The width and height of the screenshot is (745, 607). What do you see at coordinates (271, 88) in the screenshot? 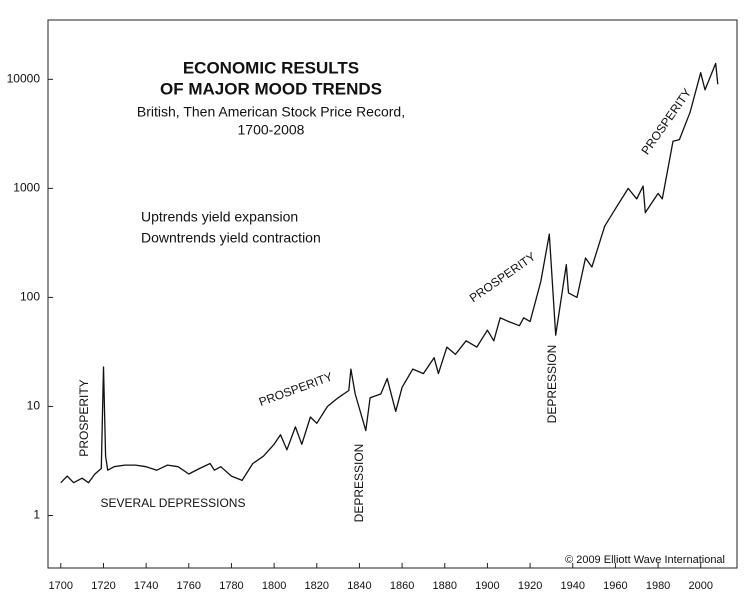
I see `chart-title: OF MAJOR MOOD TRENDS` at bounding box center [271, 88].